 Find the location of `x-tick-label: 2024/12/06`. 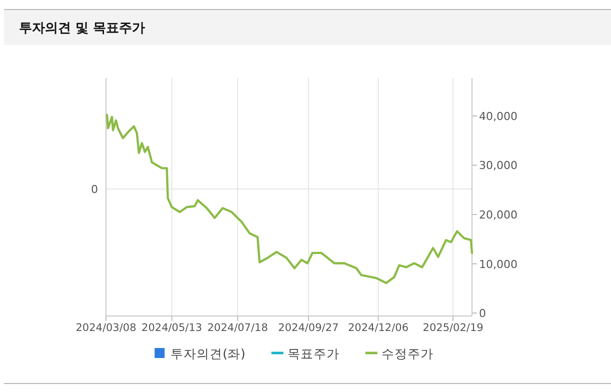

x-tick-label: 2024/12/06 is located at coordinates (378, 328).